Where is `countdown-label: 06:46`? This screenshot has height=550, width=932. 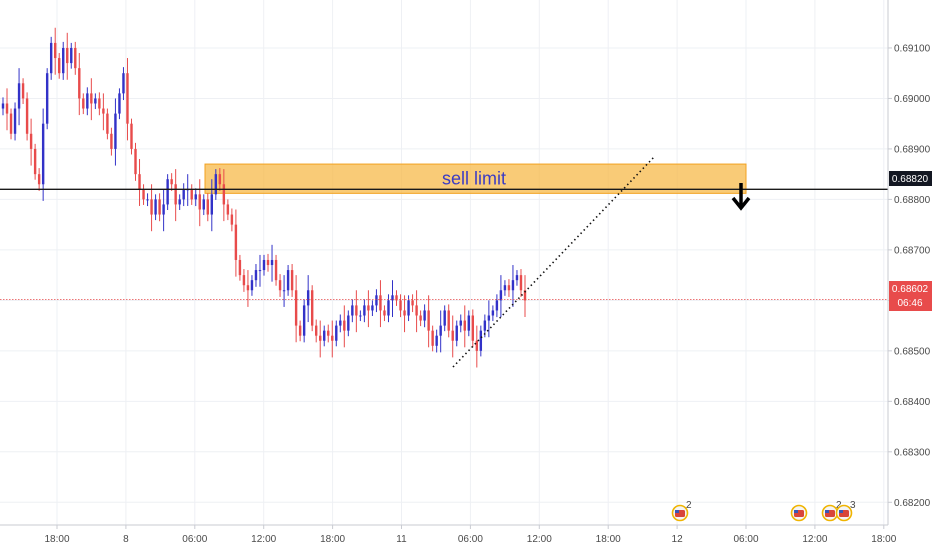
countdown-label: 06:46 is located at coordinates (909, 303).